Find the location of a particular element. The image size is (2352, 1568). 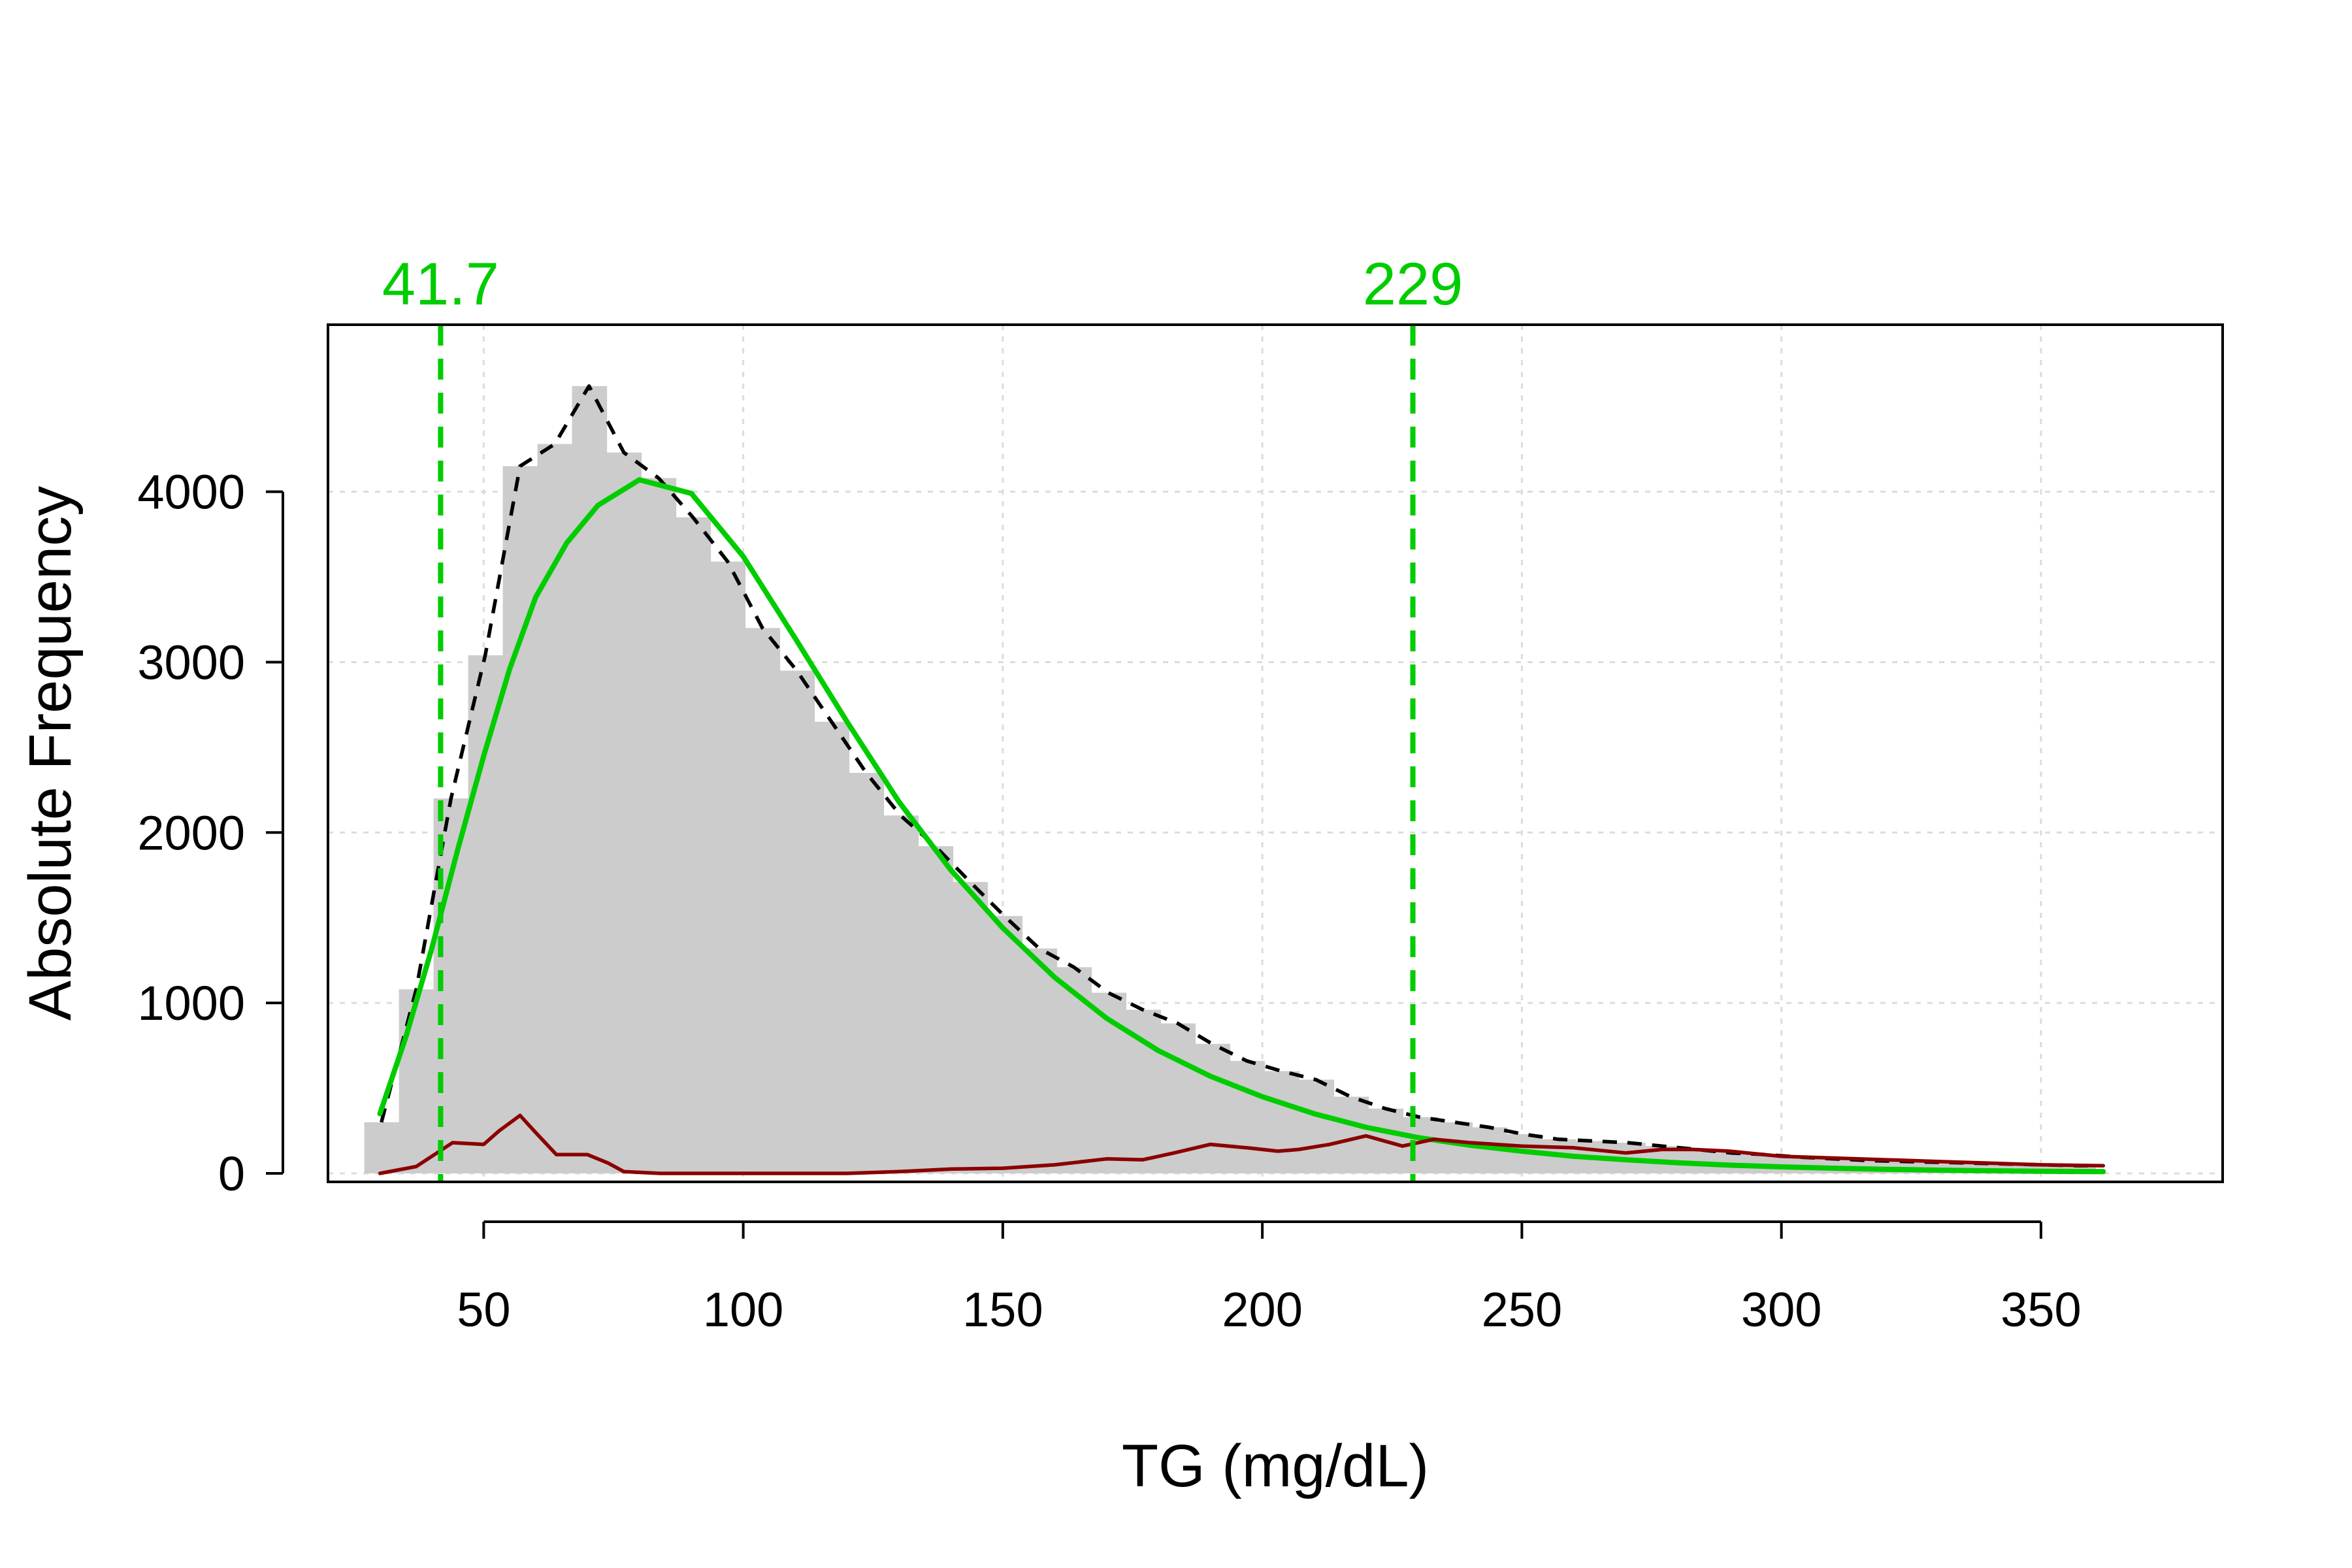

y-tick-label: 4000 is located at coordinates (191, 492).